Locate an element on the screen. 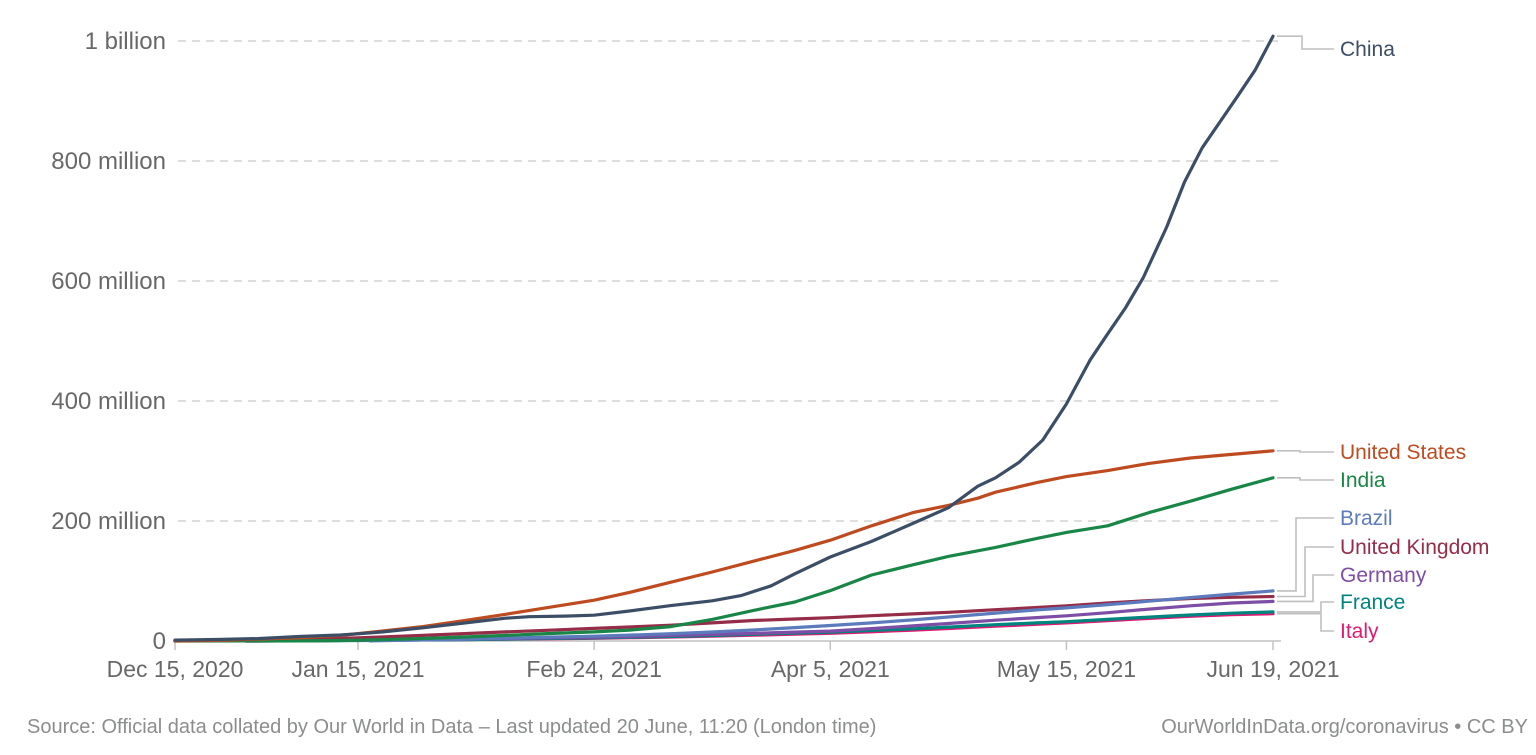 The height and width of the screenshot is (755, 1536). y-axis-tick-label: 200 million is located at coordinates (108, 521).